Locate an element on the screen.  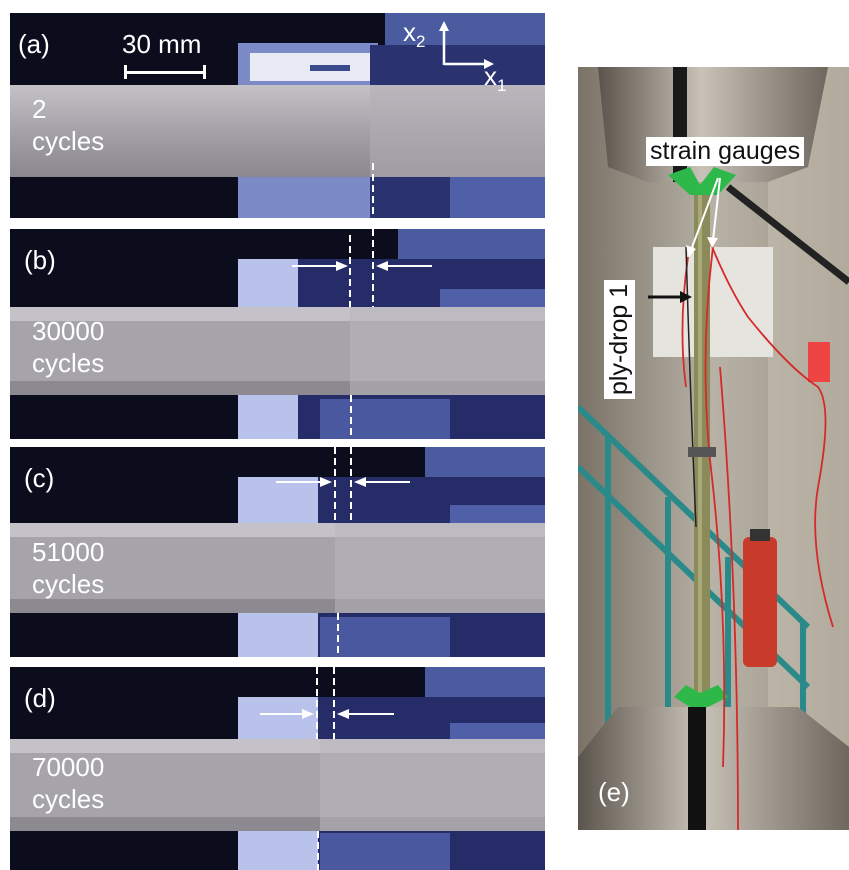
ply-drop-label: ply-drop 1 is located at coordinates (619, 339).